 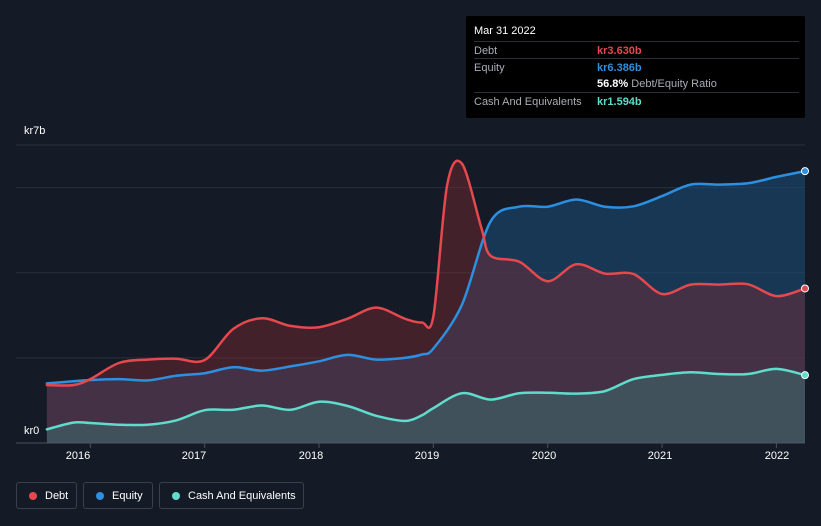 I want to click on tooltip-debt-row: Debt kr3.630b, so click(x=636, y=50).